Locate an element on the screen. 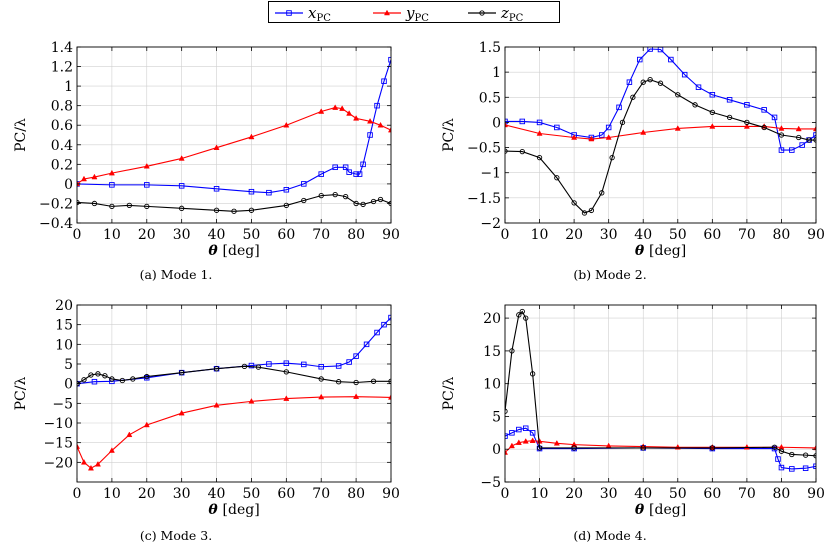 This screenshot has width=830, height=544. caption-mode-3: (c) Mode 3. is located at coordinates (176, 535).